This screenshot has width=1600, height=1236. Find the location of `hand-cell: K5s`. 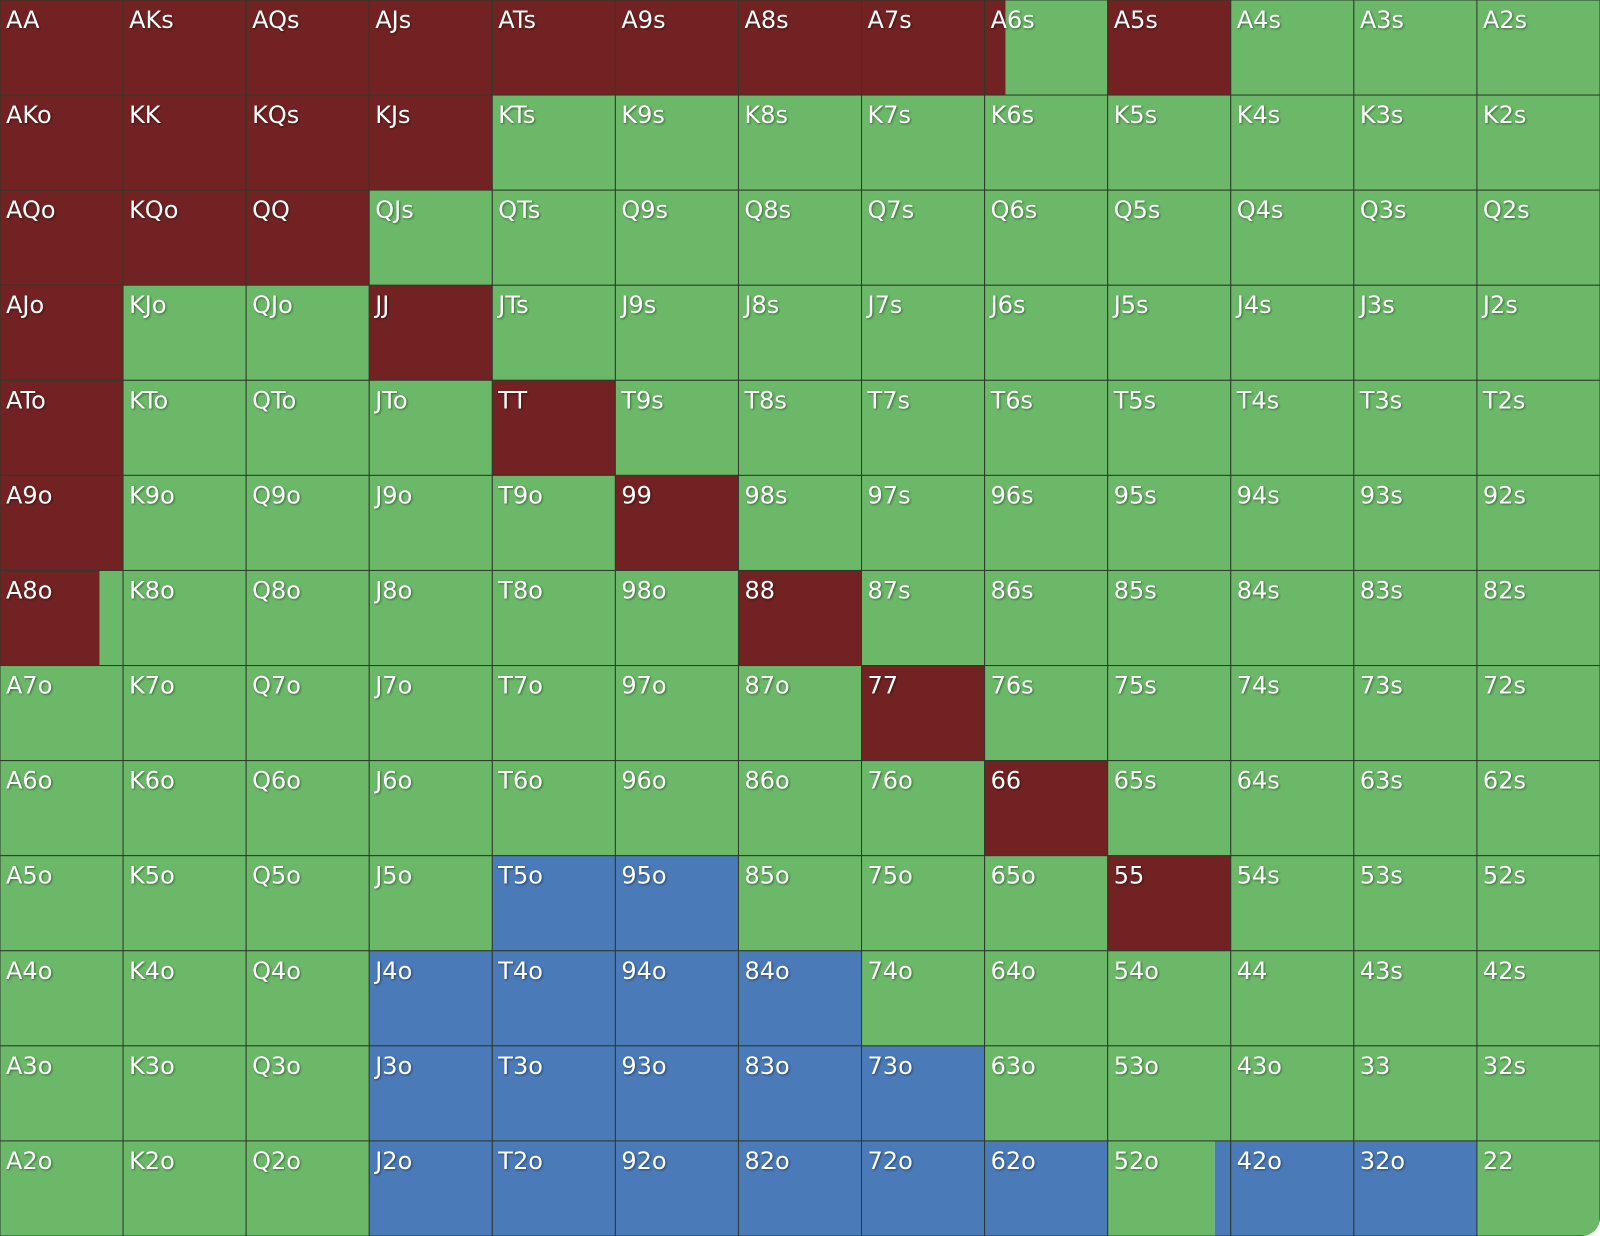

hand-cell: K5s is located at coordinates (1169, 142).